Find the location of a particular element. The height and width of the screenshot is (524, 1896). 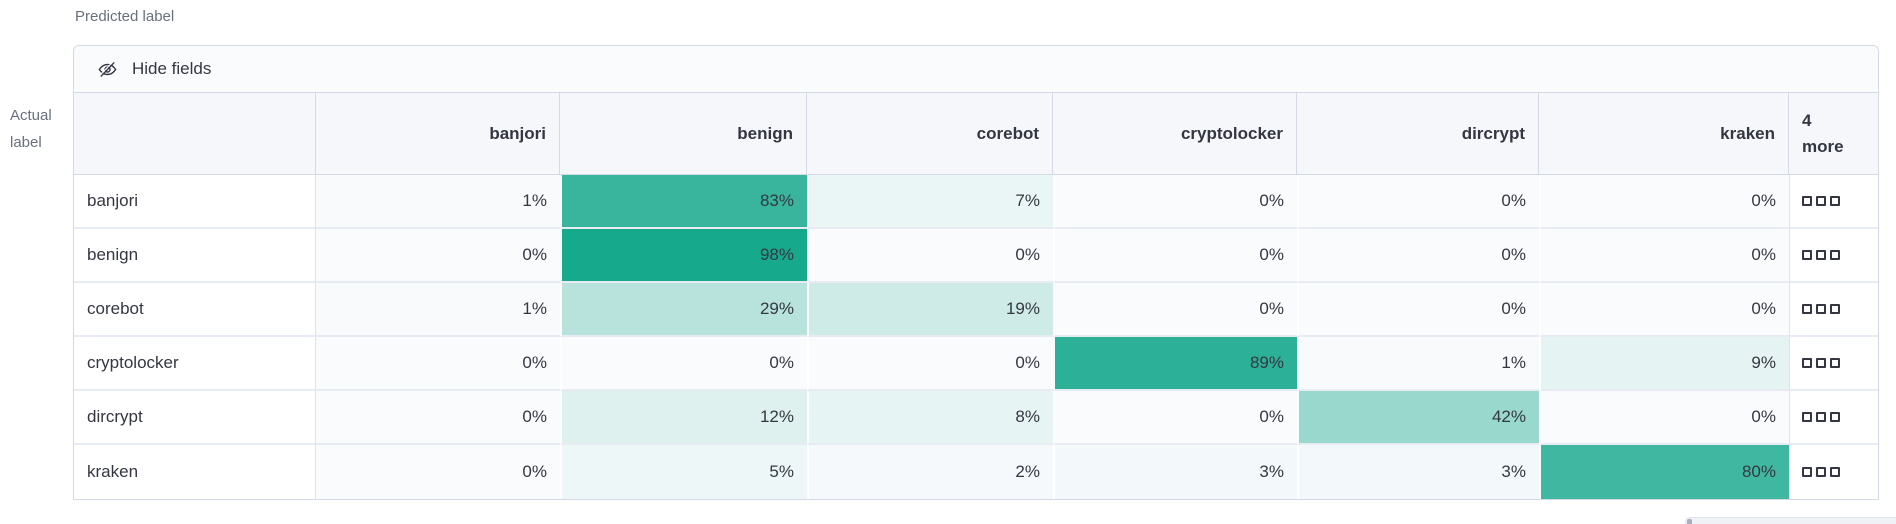

matrix-cell-dircrypt-corebot: 8% is located at coordinates (930, 418).